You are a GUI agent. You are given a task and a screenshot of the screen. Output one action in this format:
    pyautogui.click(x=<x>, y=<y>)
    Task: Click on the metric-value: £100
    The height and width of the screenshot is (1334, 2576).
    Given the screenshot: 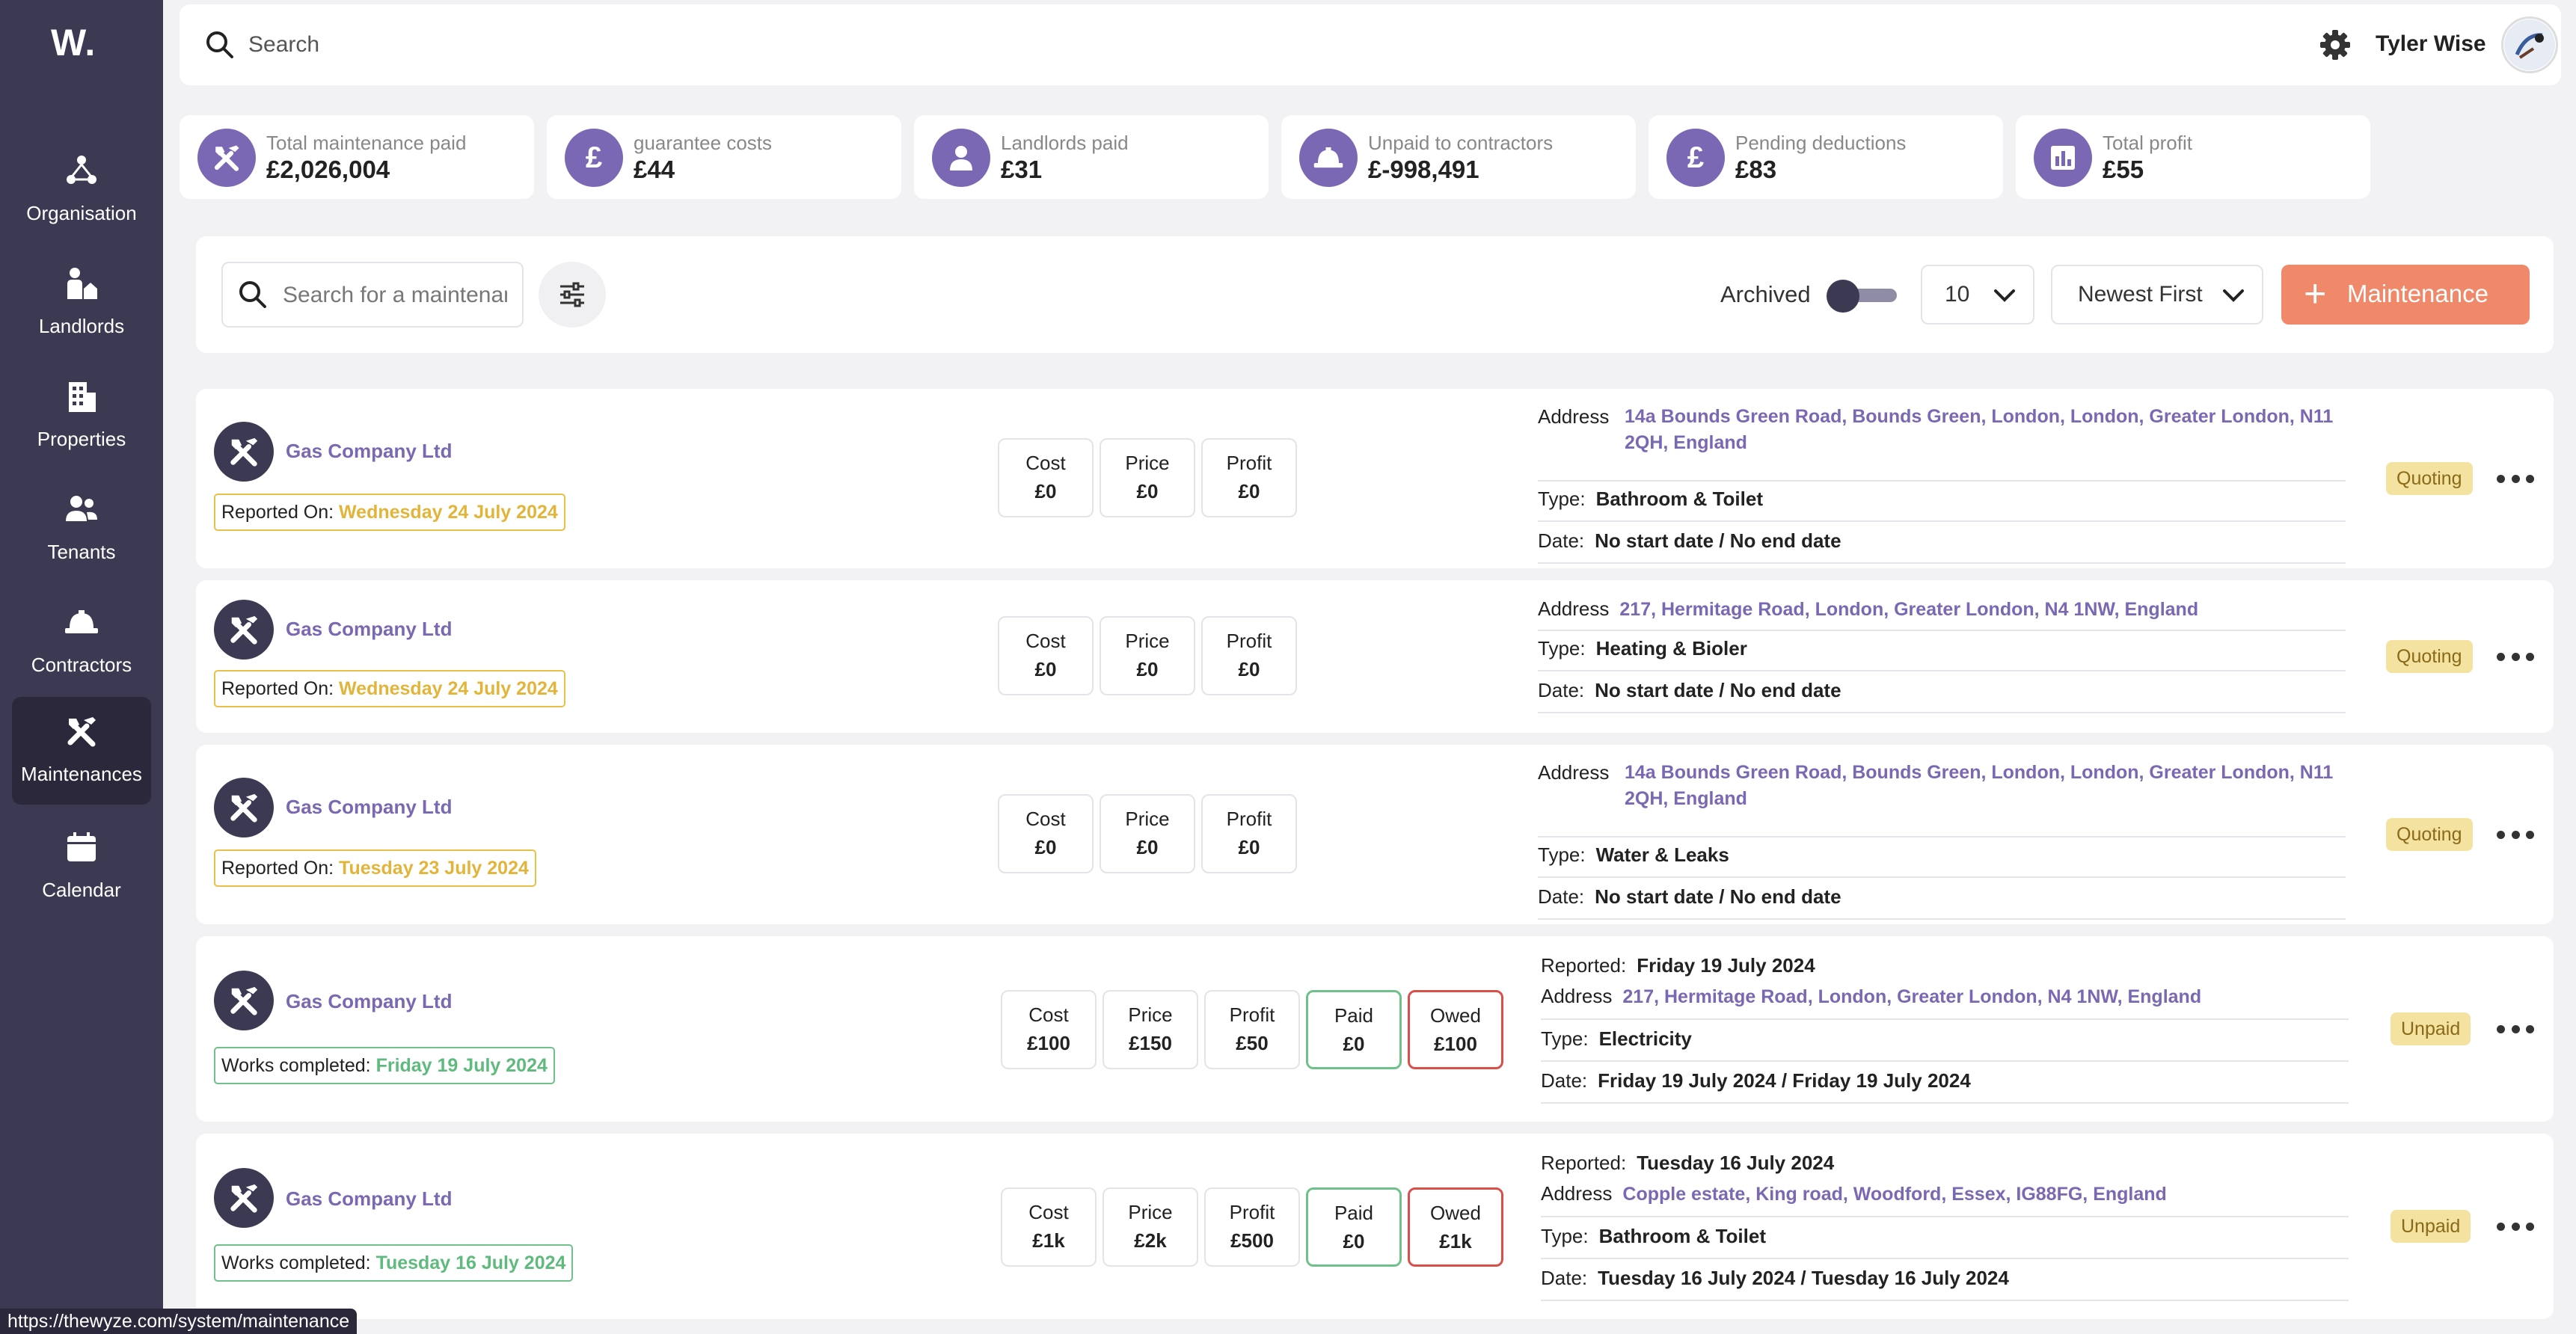 What is the action you would take?
    pyautogui.click(x=1455, y=1044)
    